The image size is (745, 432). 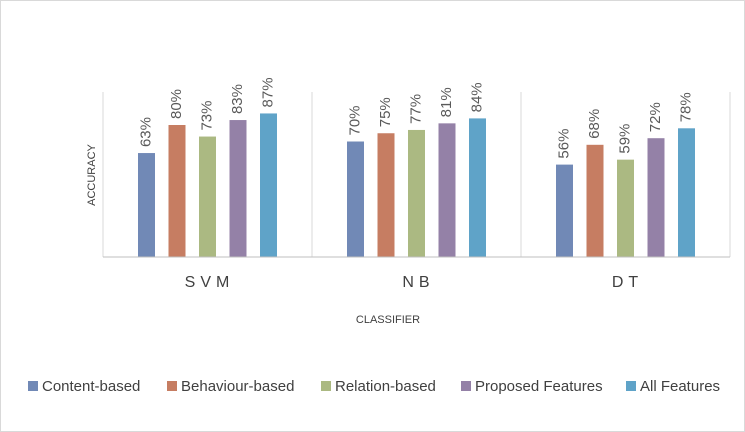 I want to click on x-tick-label: DT, so click(x=627, y=282).